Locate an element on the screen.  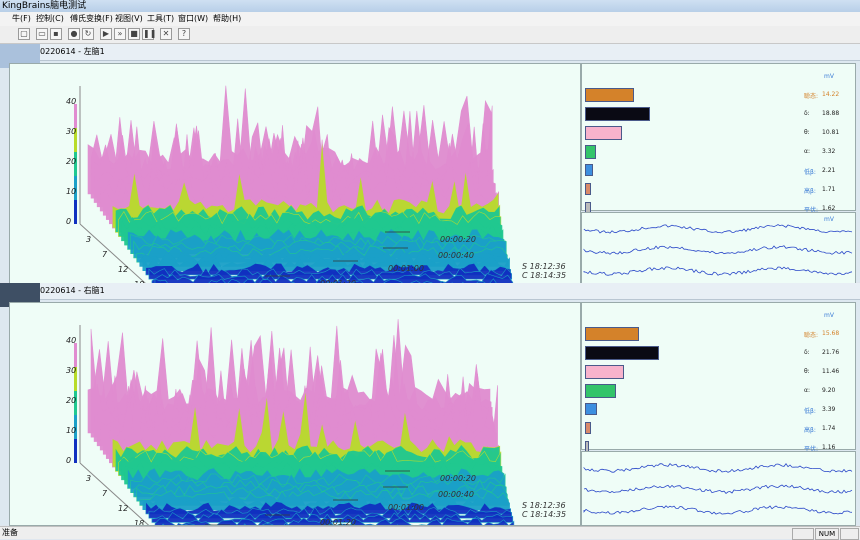
band-value: 10.81 is located at coordinates (831, 132).